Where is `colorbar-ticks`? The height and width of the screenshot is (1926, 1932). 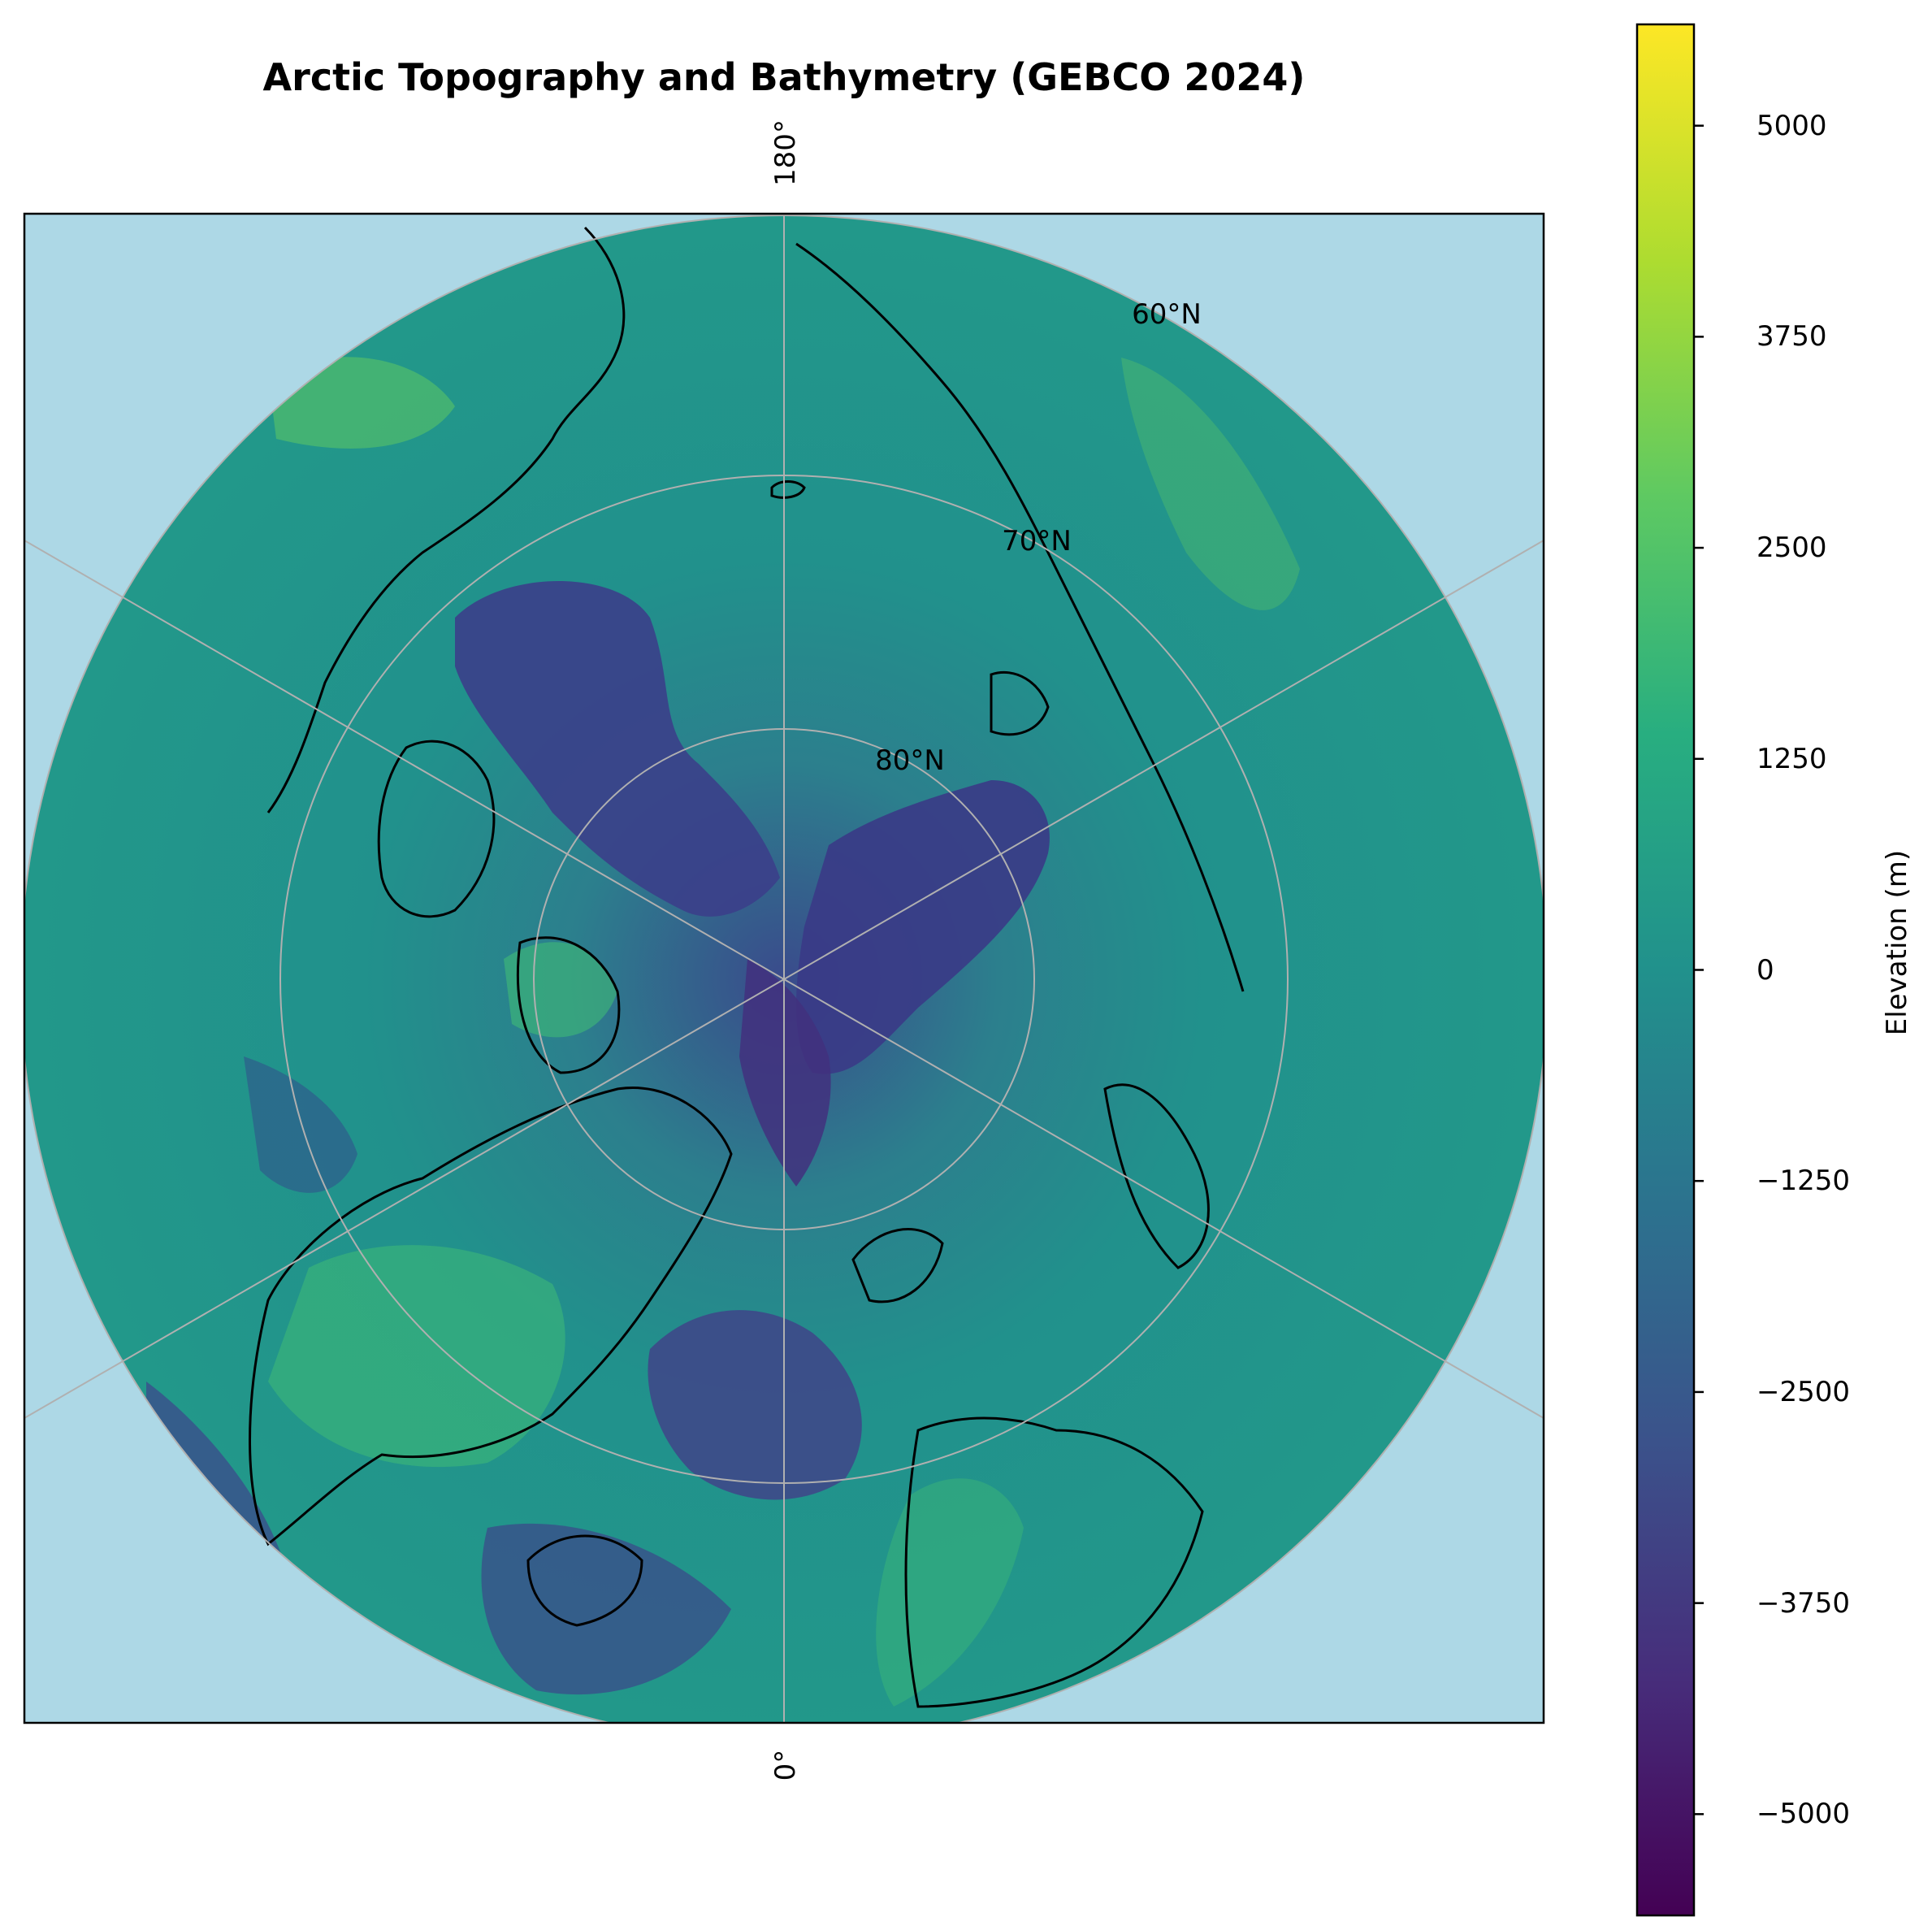
colorbar-ticks is located at coordinates (1699, 969).